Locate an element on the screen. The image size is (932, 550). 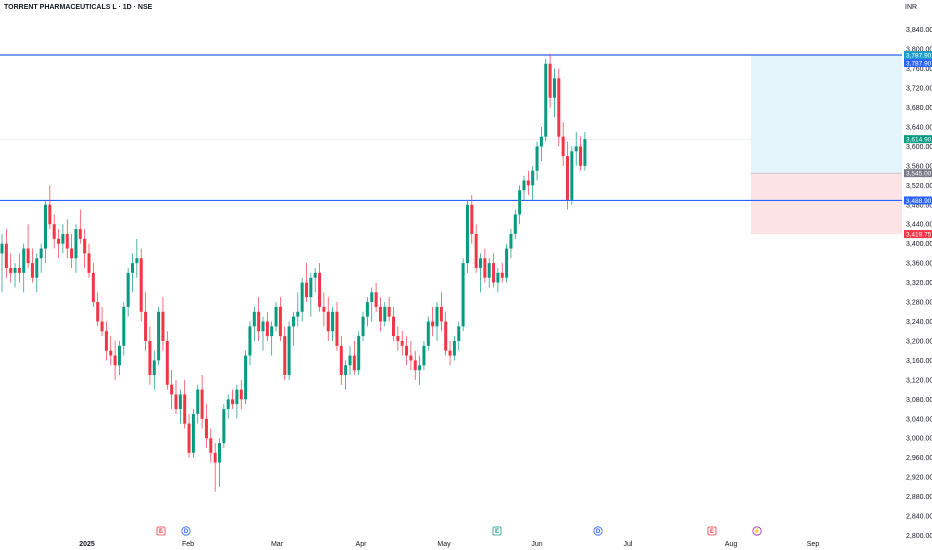
position-profit-zone is located at coordinates (826, 114).